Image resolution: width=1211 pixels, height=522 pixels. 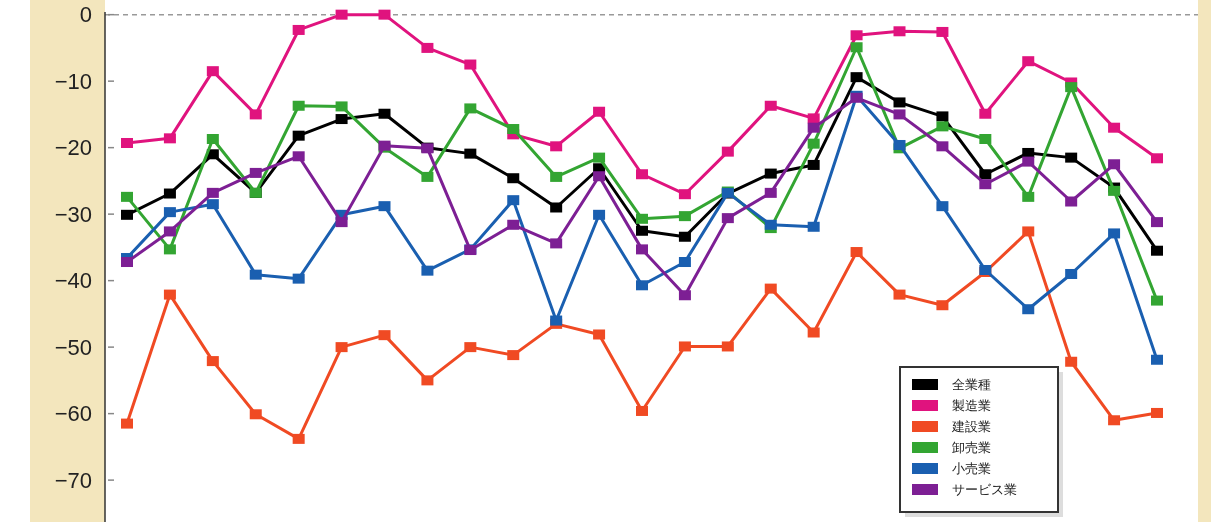 What do you see at coordinates (984, 489) in the screenshot?
I see `legend-label: サービス業` at bounding box center [984, 489].